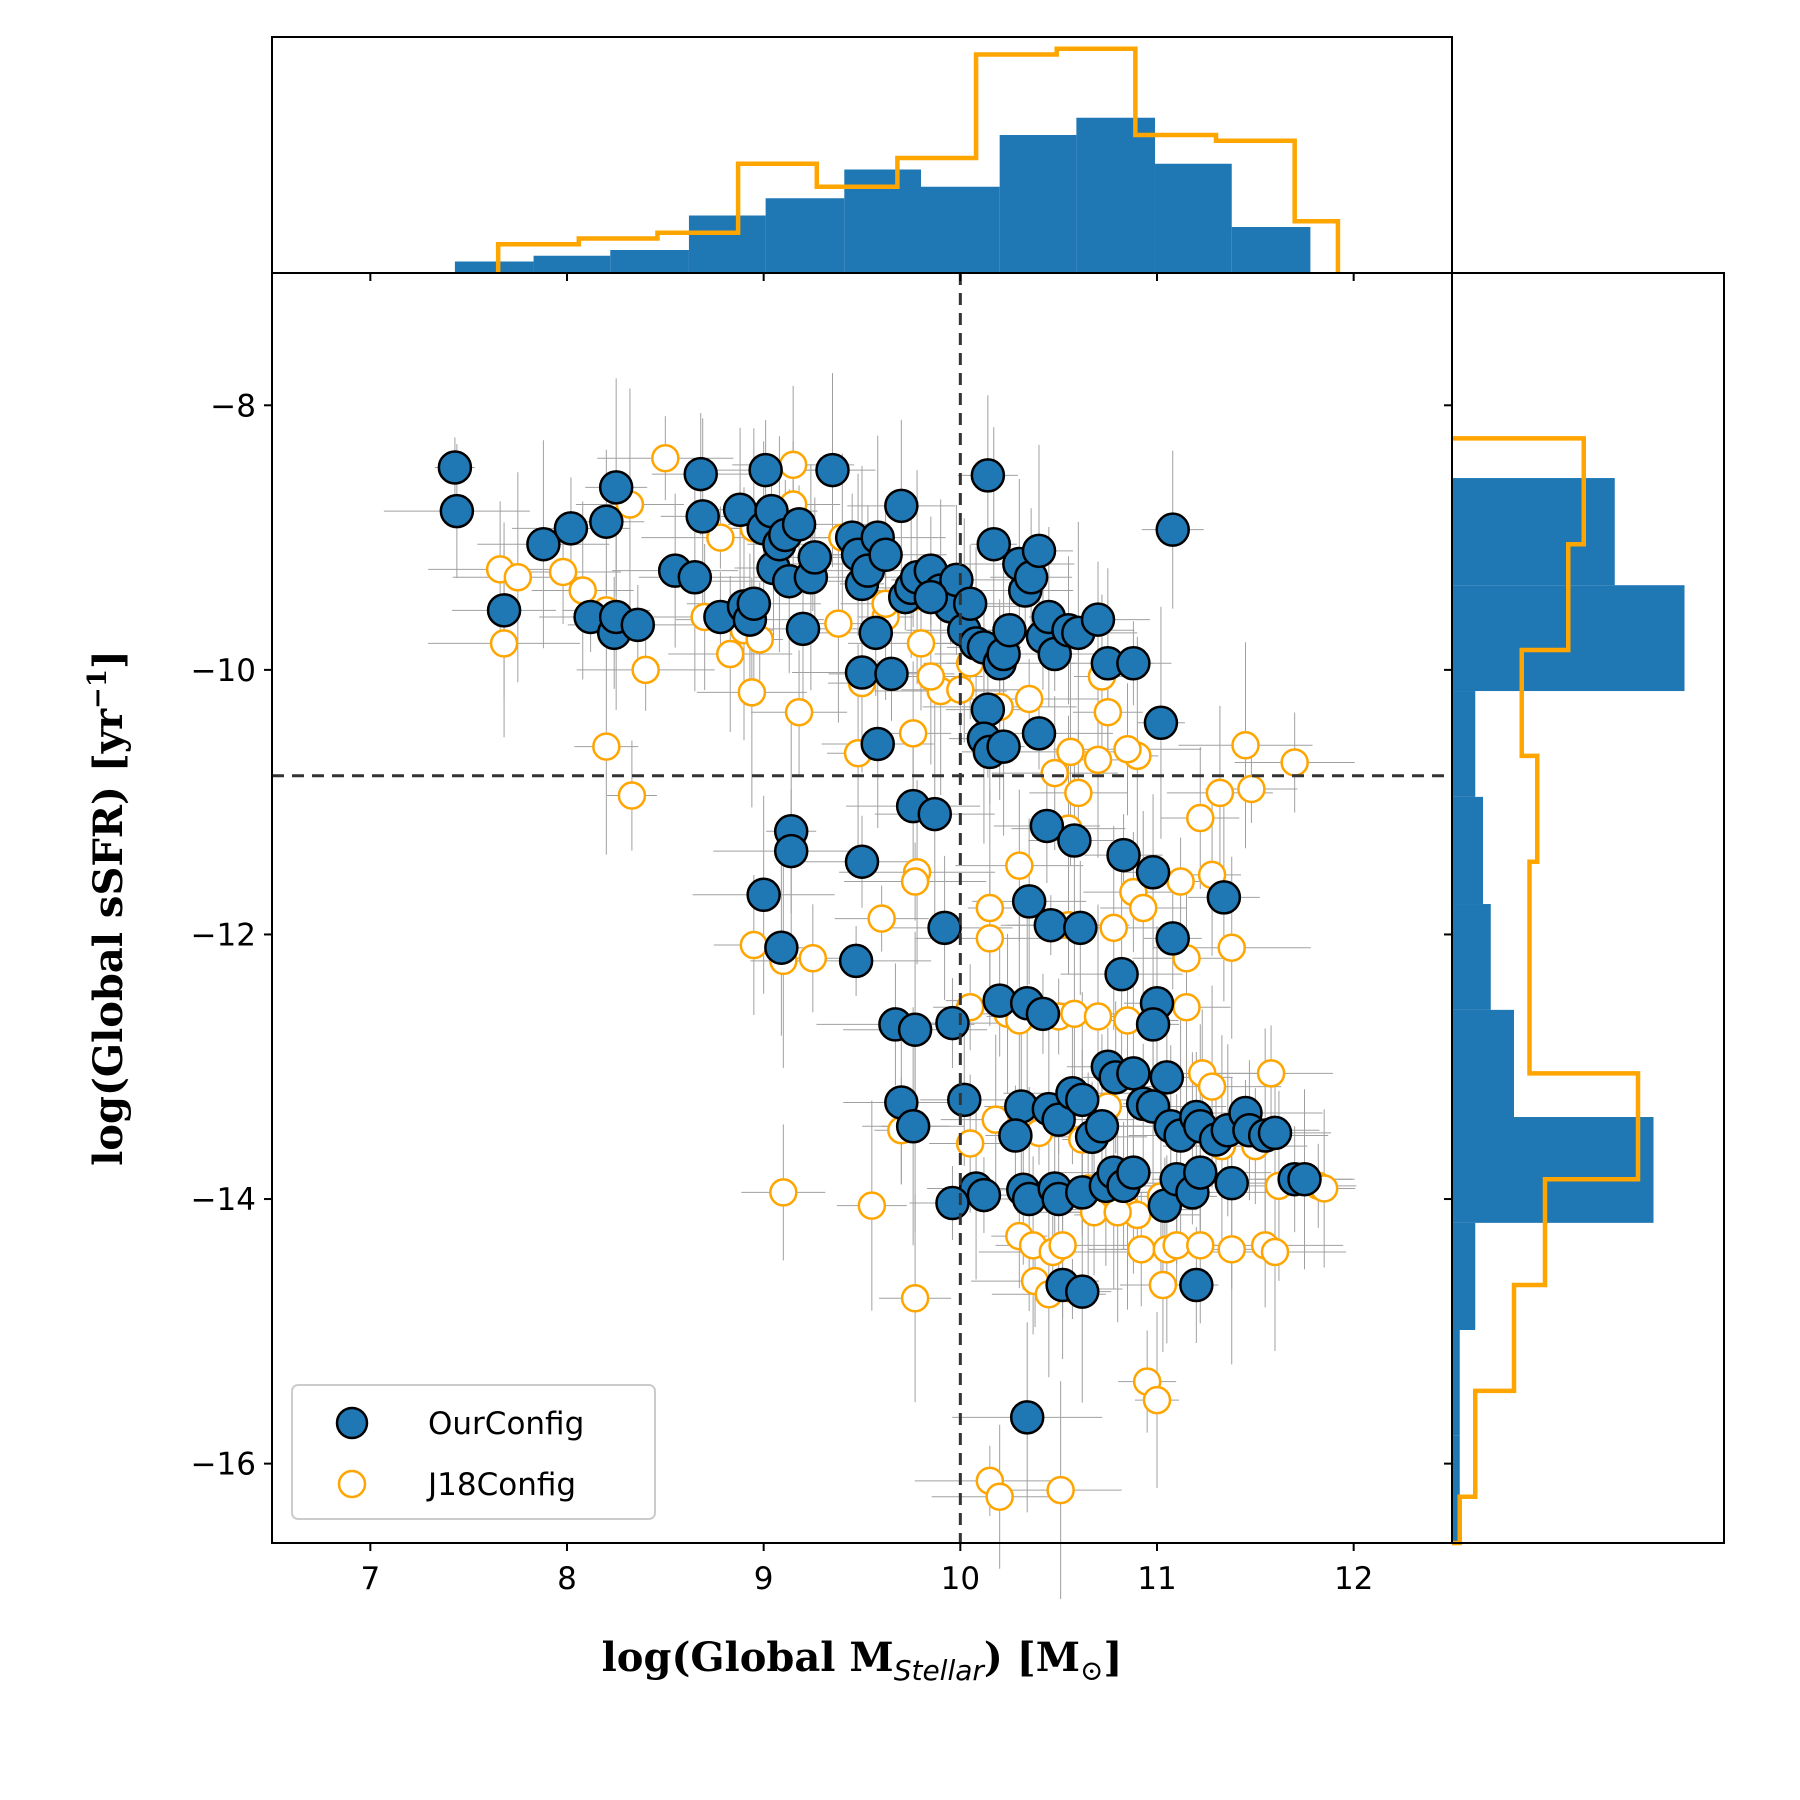  I want to click on x-tick-label: 10, so click(960, 1579).